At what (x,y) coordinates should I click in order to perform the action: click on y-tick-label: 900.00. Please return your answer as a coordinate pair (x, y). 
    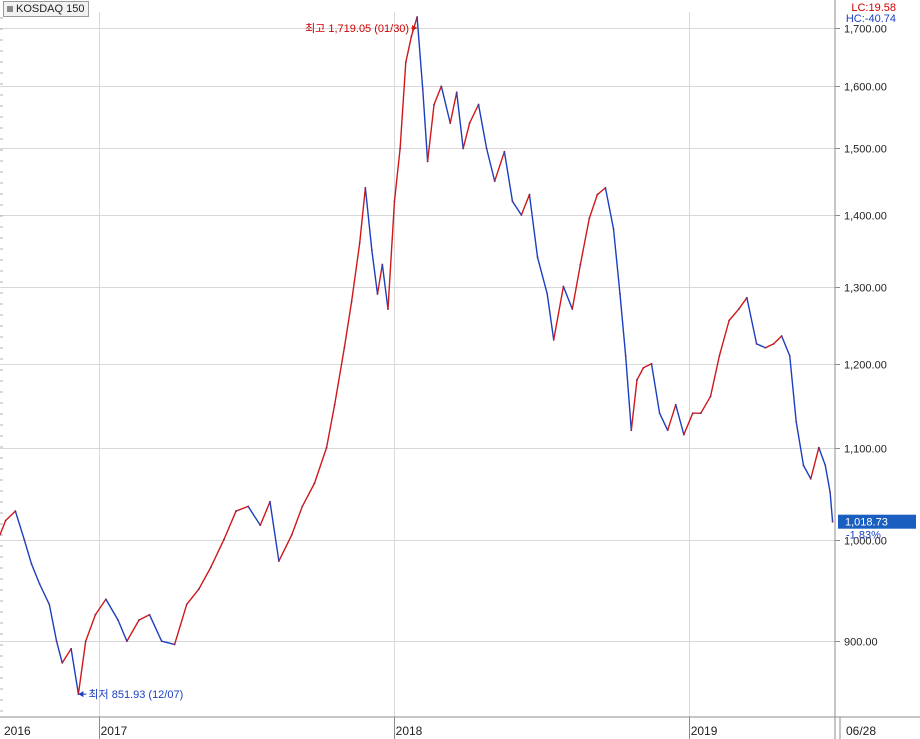
    Looking at the image, I should click on (861, 643).